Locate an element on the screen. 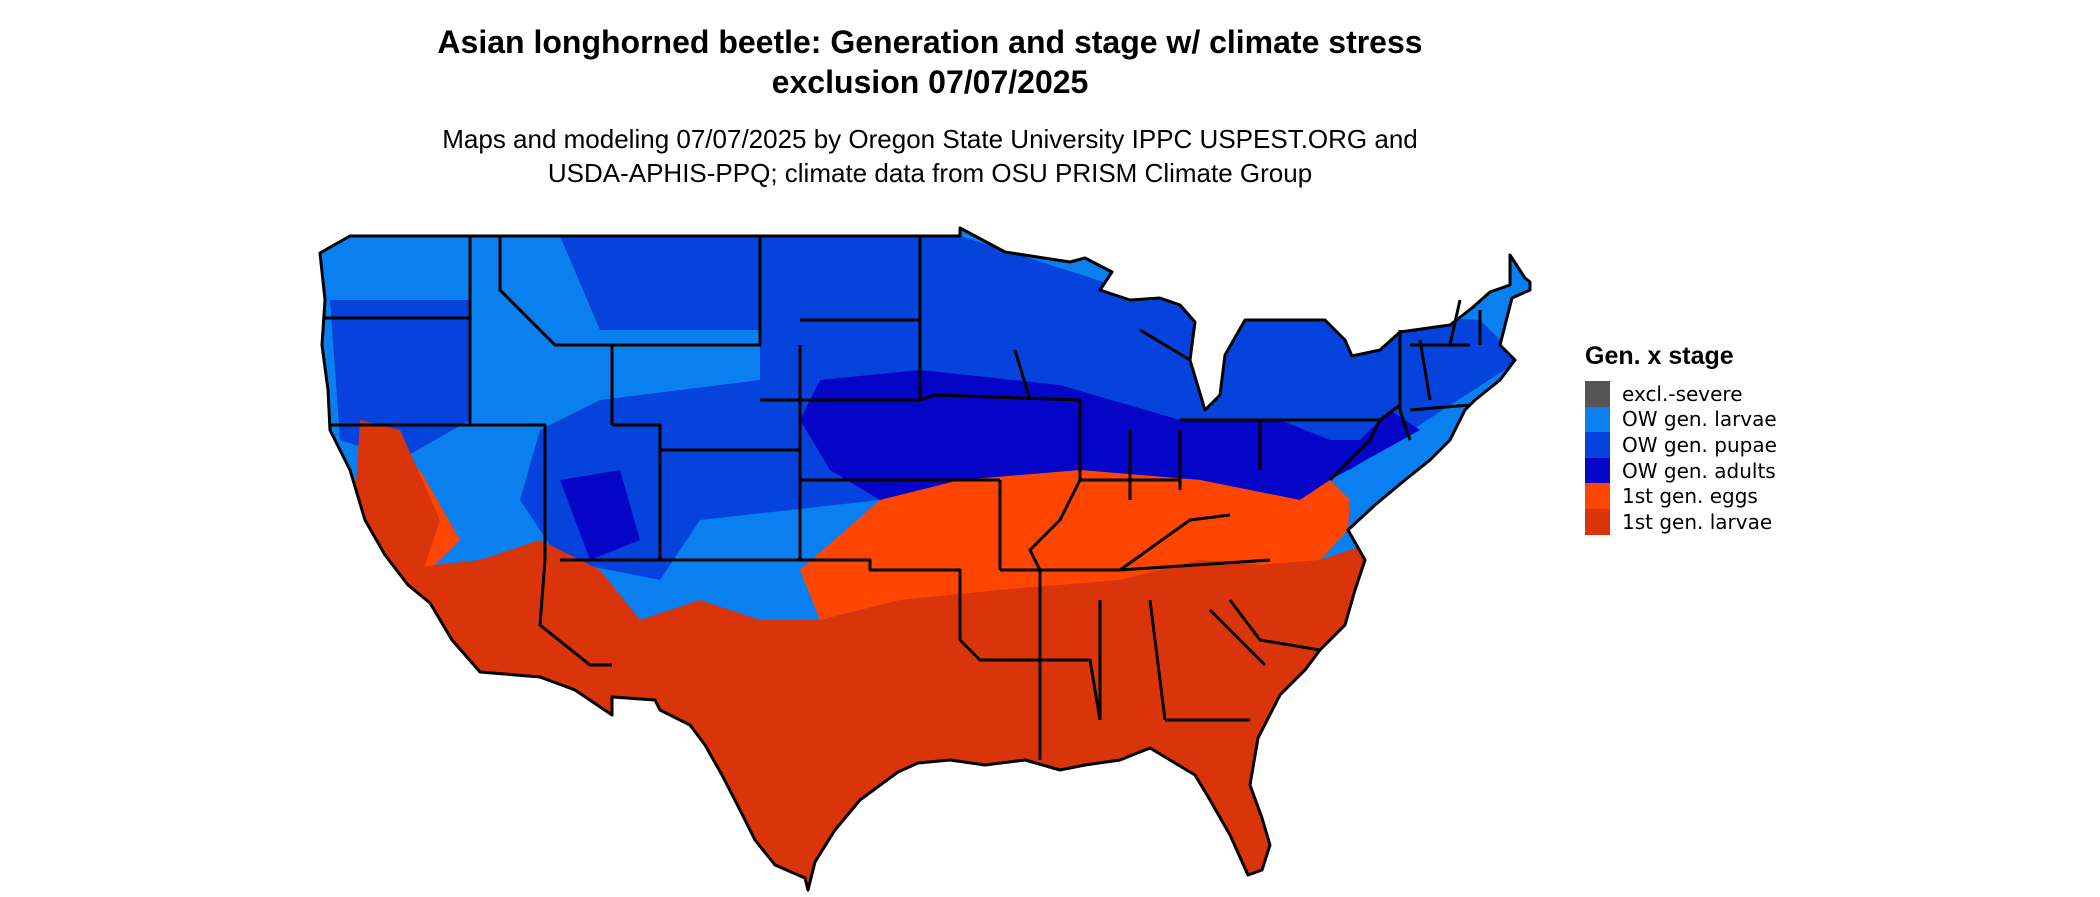  legend-item-label: excl.-severe is located at coordinates (1682, 393).